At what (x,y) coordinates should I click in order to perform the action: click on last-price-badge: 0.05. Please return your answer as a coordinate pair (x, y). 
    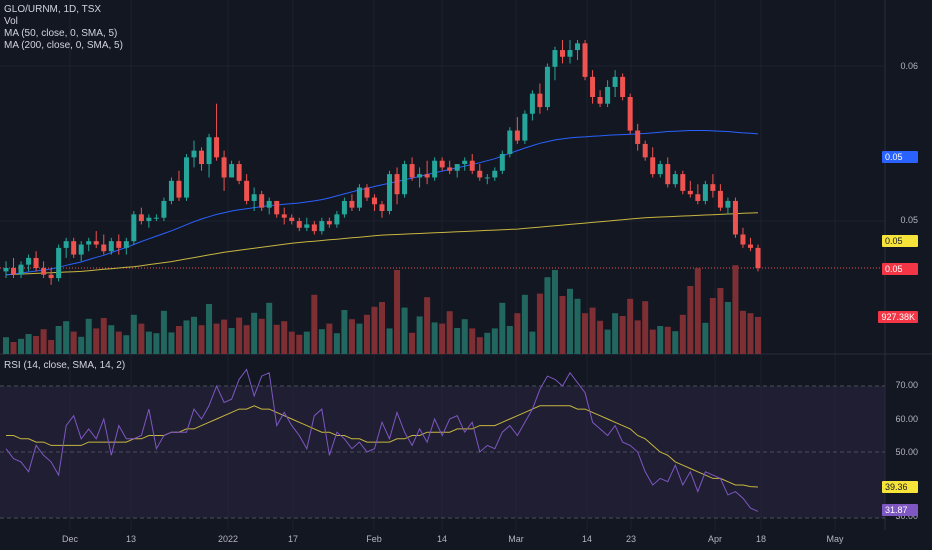
    Looking at the image, I should click on (900, 269).